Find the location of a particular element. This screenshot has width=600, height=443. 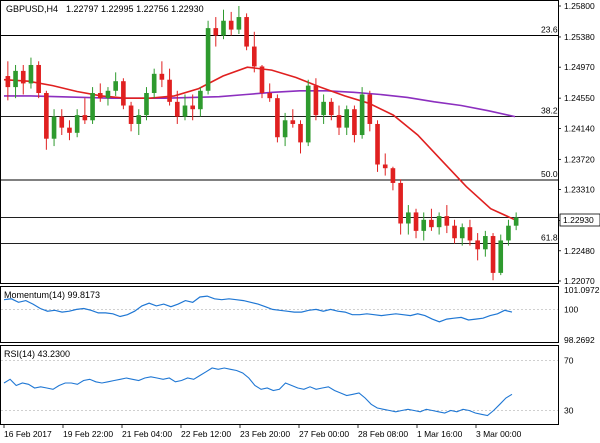

price-tick-label: 1.23720 is located at coordinates (579, 159).